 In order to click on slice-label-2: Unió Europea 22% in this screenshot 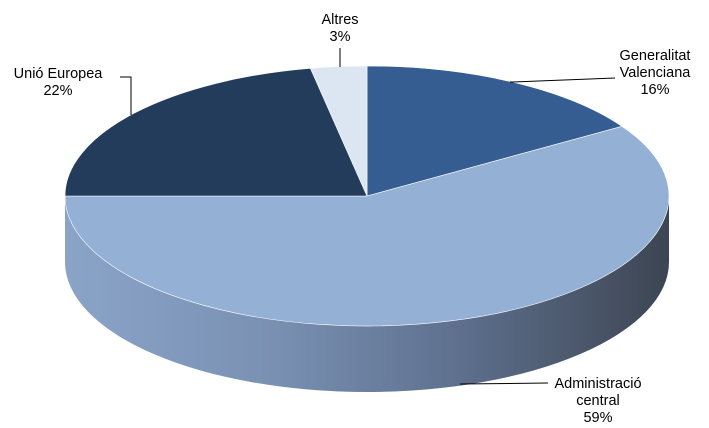, I will do `click(59, 82)`.